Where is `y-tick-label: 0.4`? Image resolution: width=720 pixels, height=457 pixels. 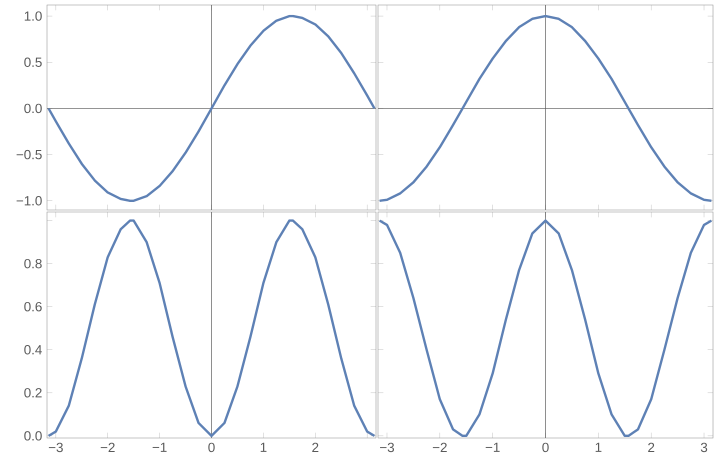 y-tick-label: 0.4 is located at coordinates (33, 350).